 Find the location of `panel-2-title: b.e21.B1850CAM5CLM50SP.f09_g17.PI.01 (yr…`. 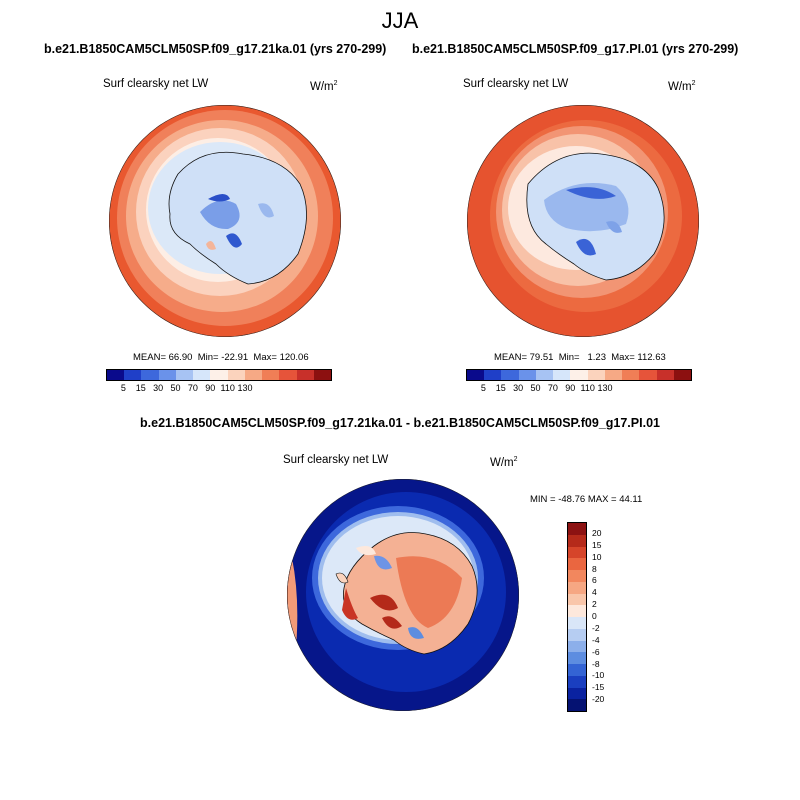

panel-2-title: b.e21.B1850CAM5CLM50SP.f09_g17.PI.01 (yr… is located at coordinates (575, 49).